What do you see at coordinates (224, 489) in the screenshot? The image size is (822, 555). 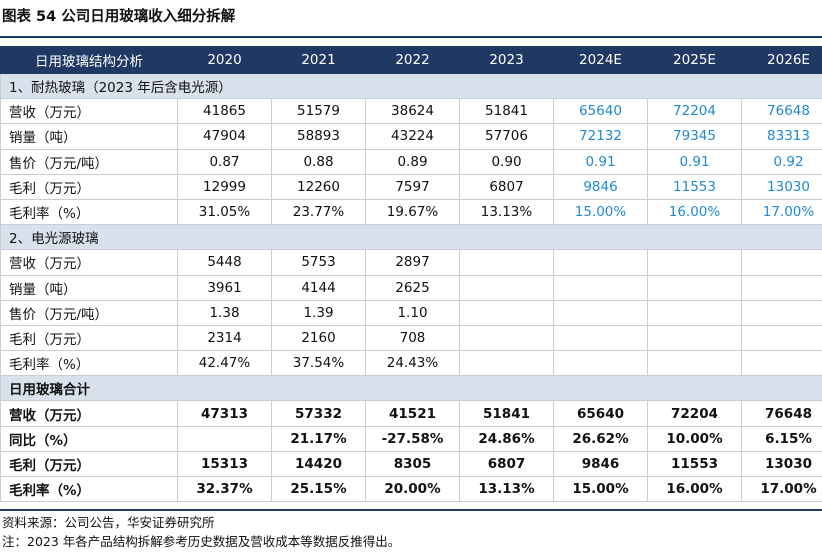 I see `value-cell: 32.37%` at bounding box center [224, 489].